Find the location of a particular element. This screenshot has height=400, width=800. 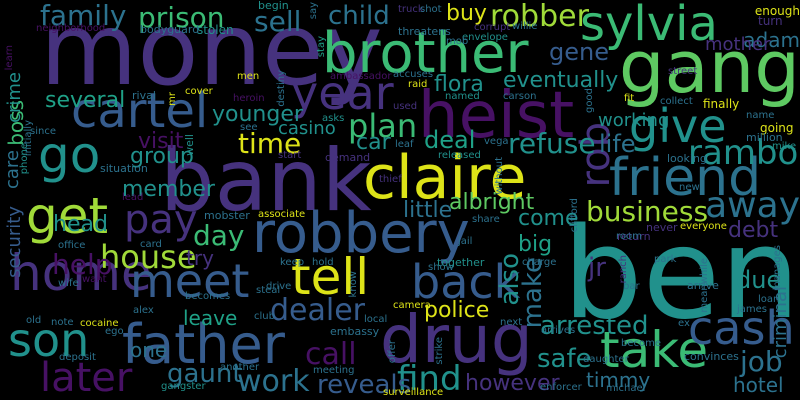

word-one: one is located at coordinates (149, 350).